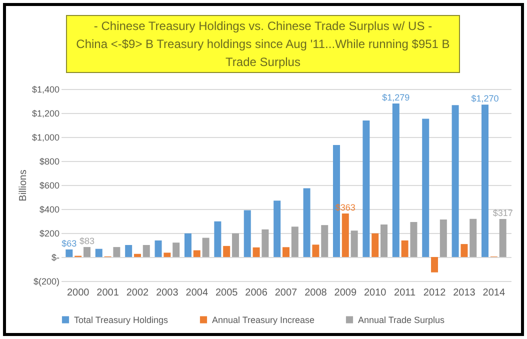 This screenshot has height=339, width=527. Describe the element at coordinates (46, 281) in the screenshot. I see `y-tick-label: $(200)` at that location.